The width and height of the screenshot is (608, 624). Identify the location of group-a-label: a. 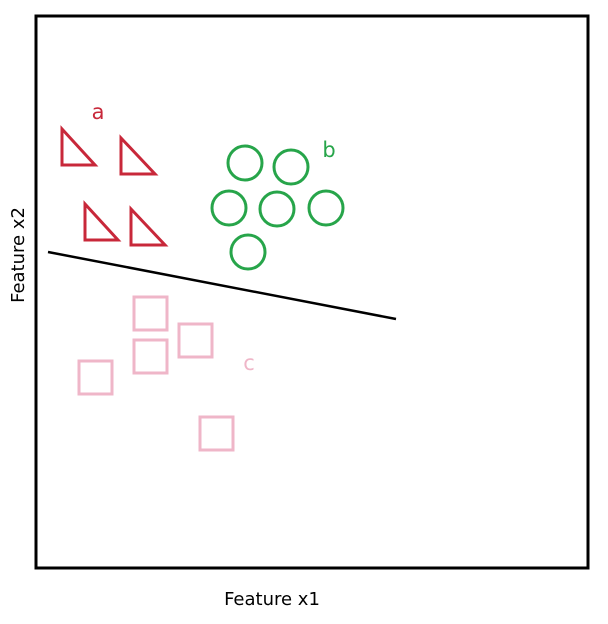
(98, 112).